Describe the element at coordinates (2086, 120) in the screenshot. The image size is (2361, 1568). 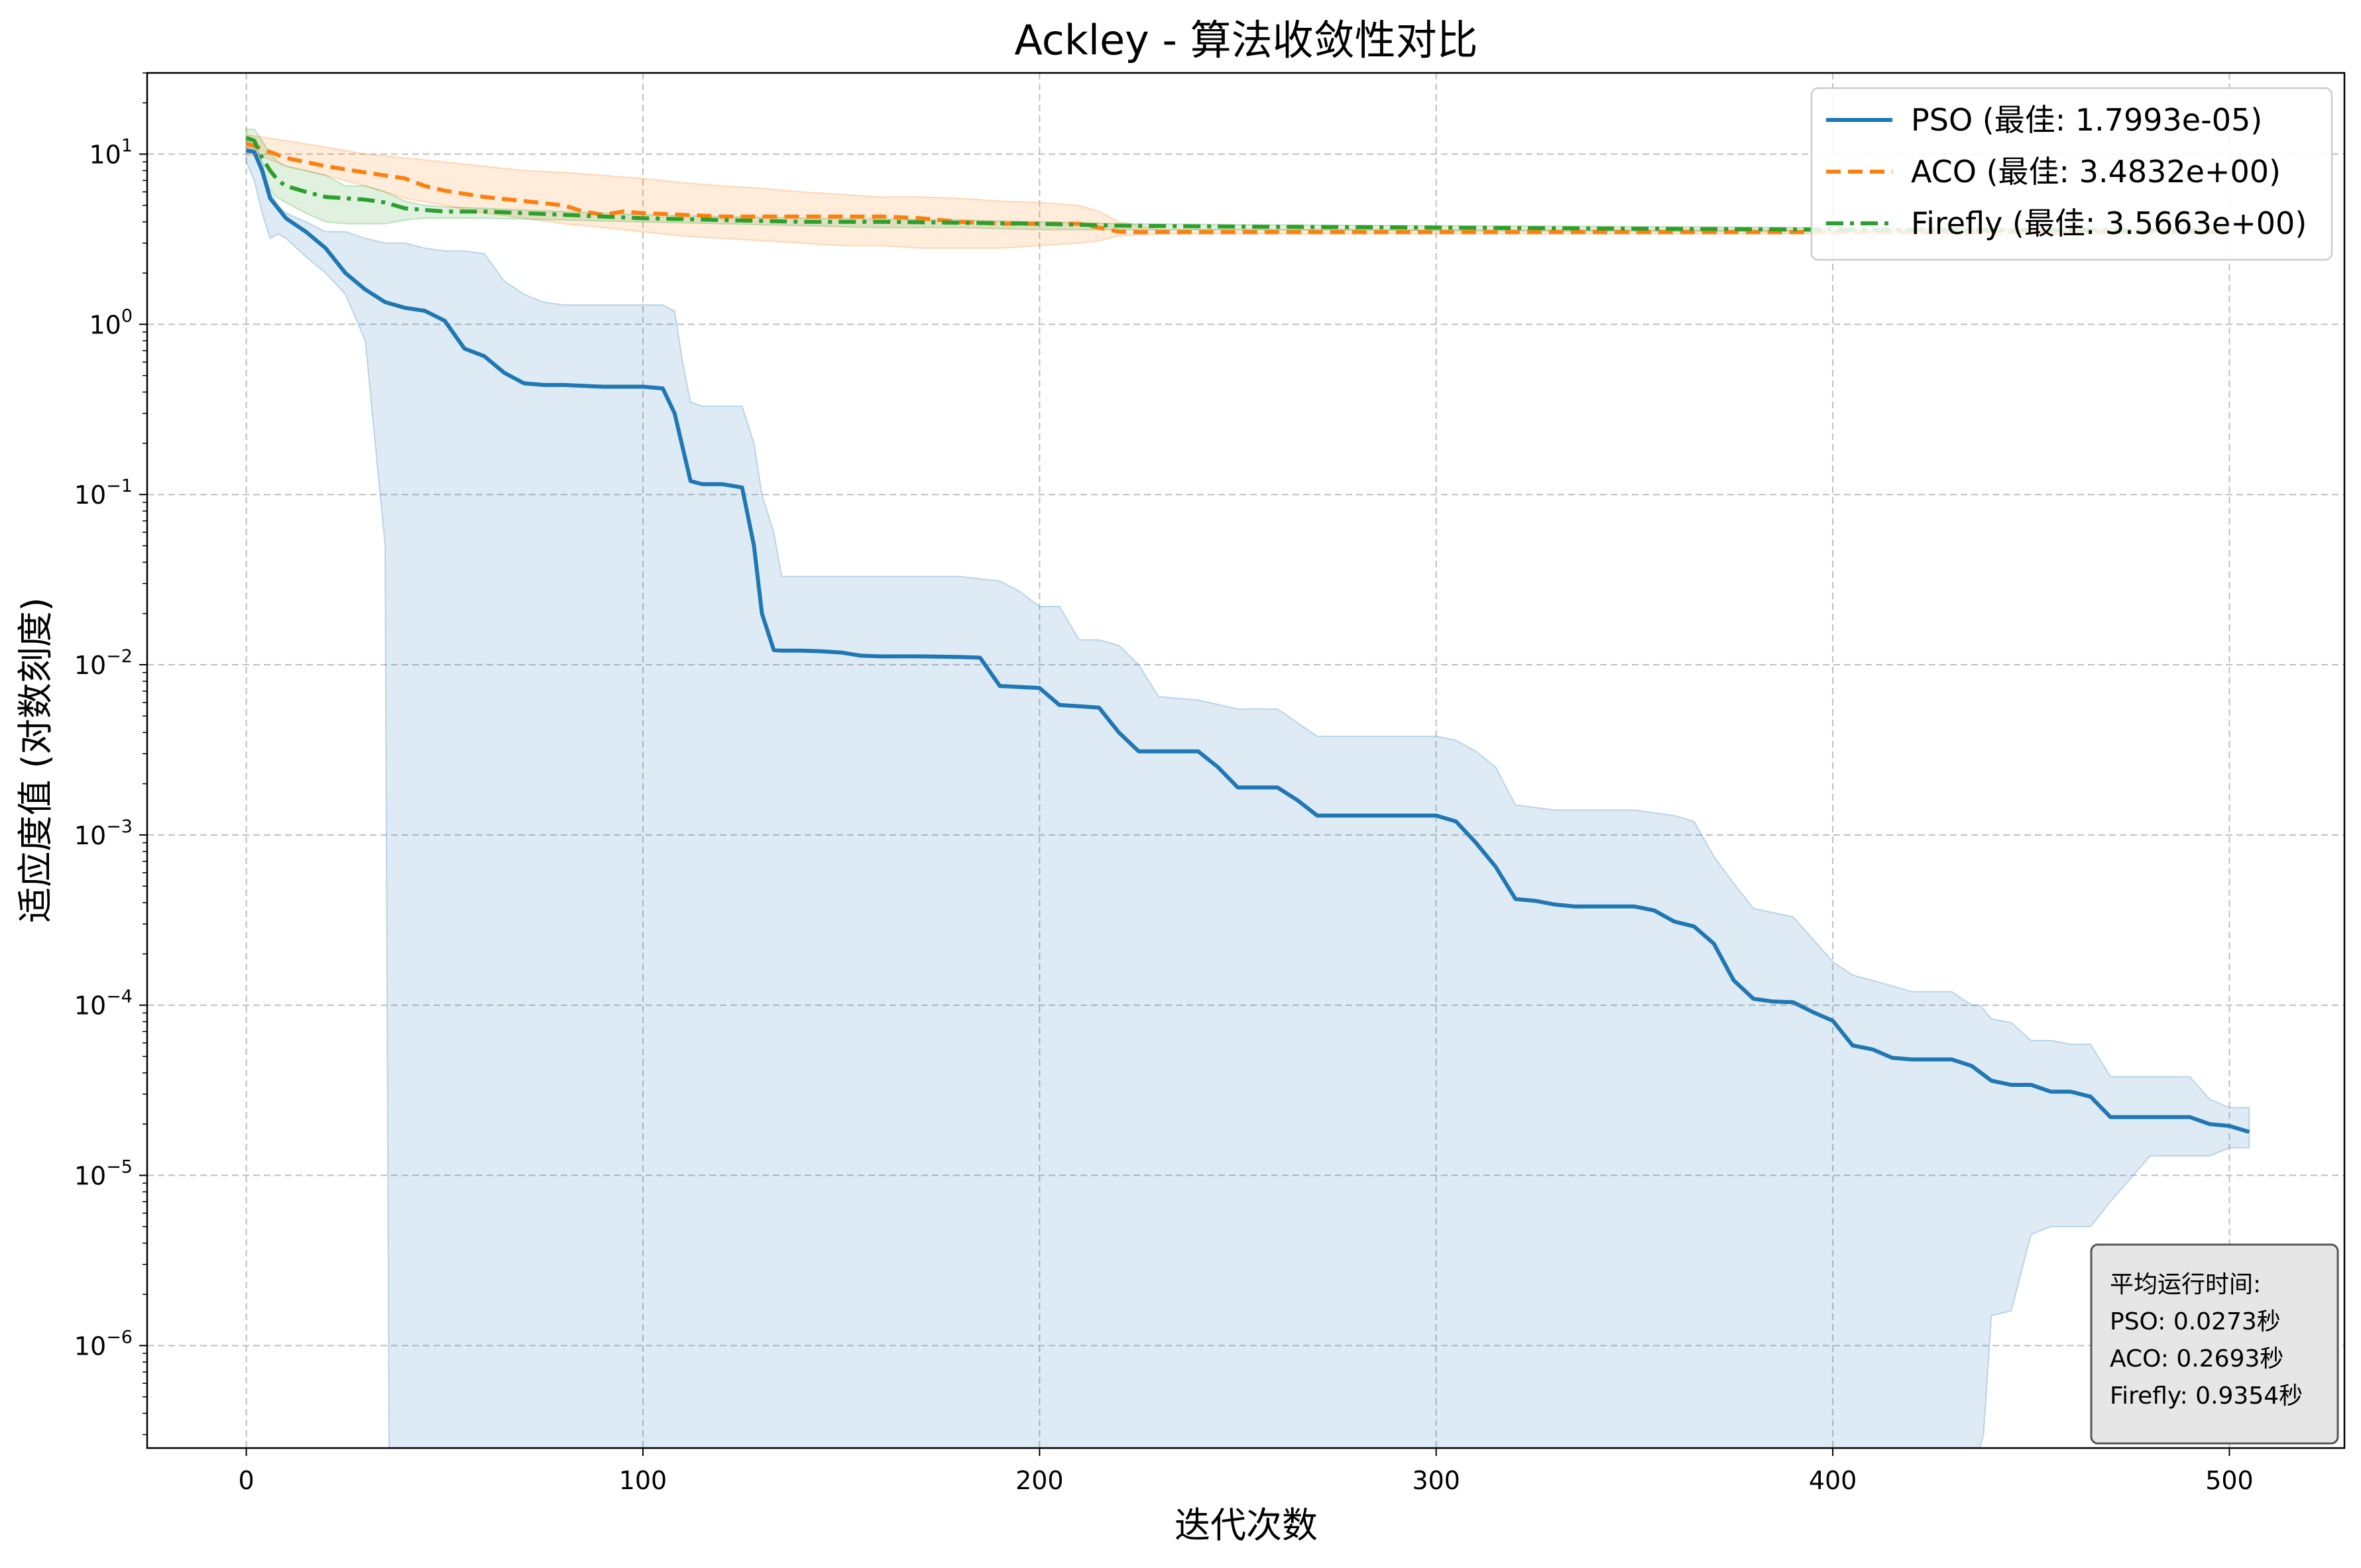
I see `legend-label: PSO (最佳: 1.7993e-05)` at that location.